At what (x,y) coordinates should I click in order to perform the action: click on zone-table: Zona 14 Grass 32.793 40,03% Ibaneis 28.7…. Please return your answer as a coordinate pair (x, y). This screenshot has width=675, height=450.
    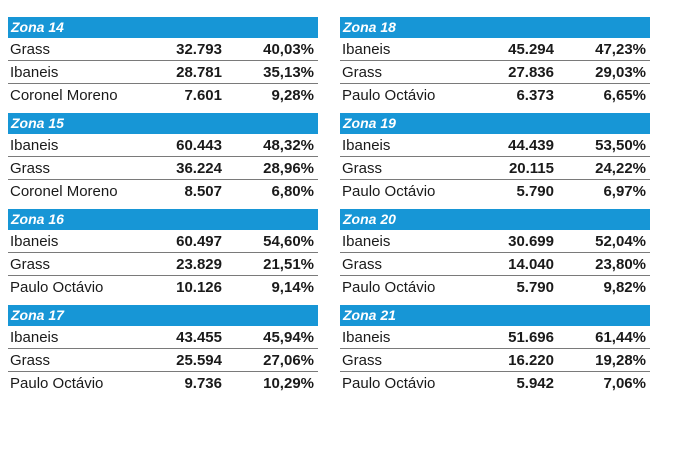
    Looking at the image, I should click on (163, 62).